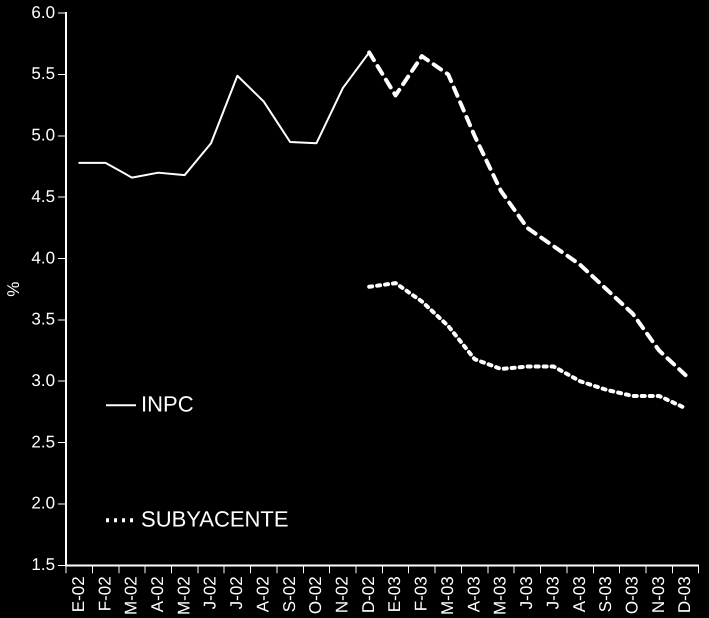 The height and width of the screenshot is (618, 709). I want to click on y-tick-label: 2.0, so click(43, 503).